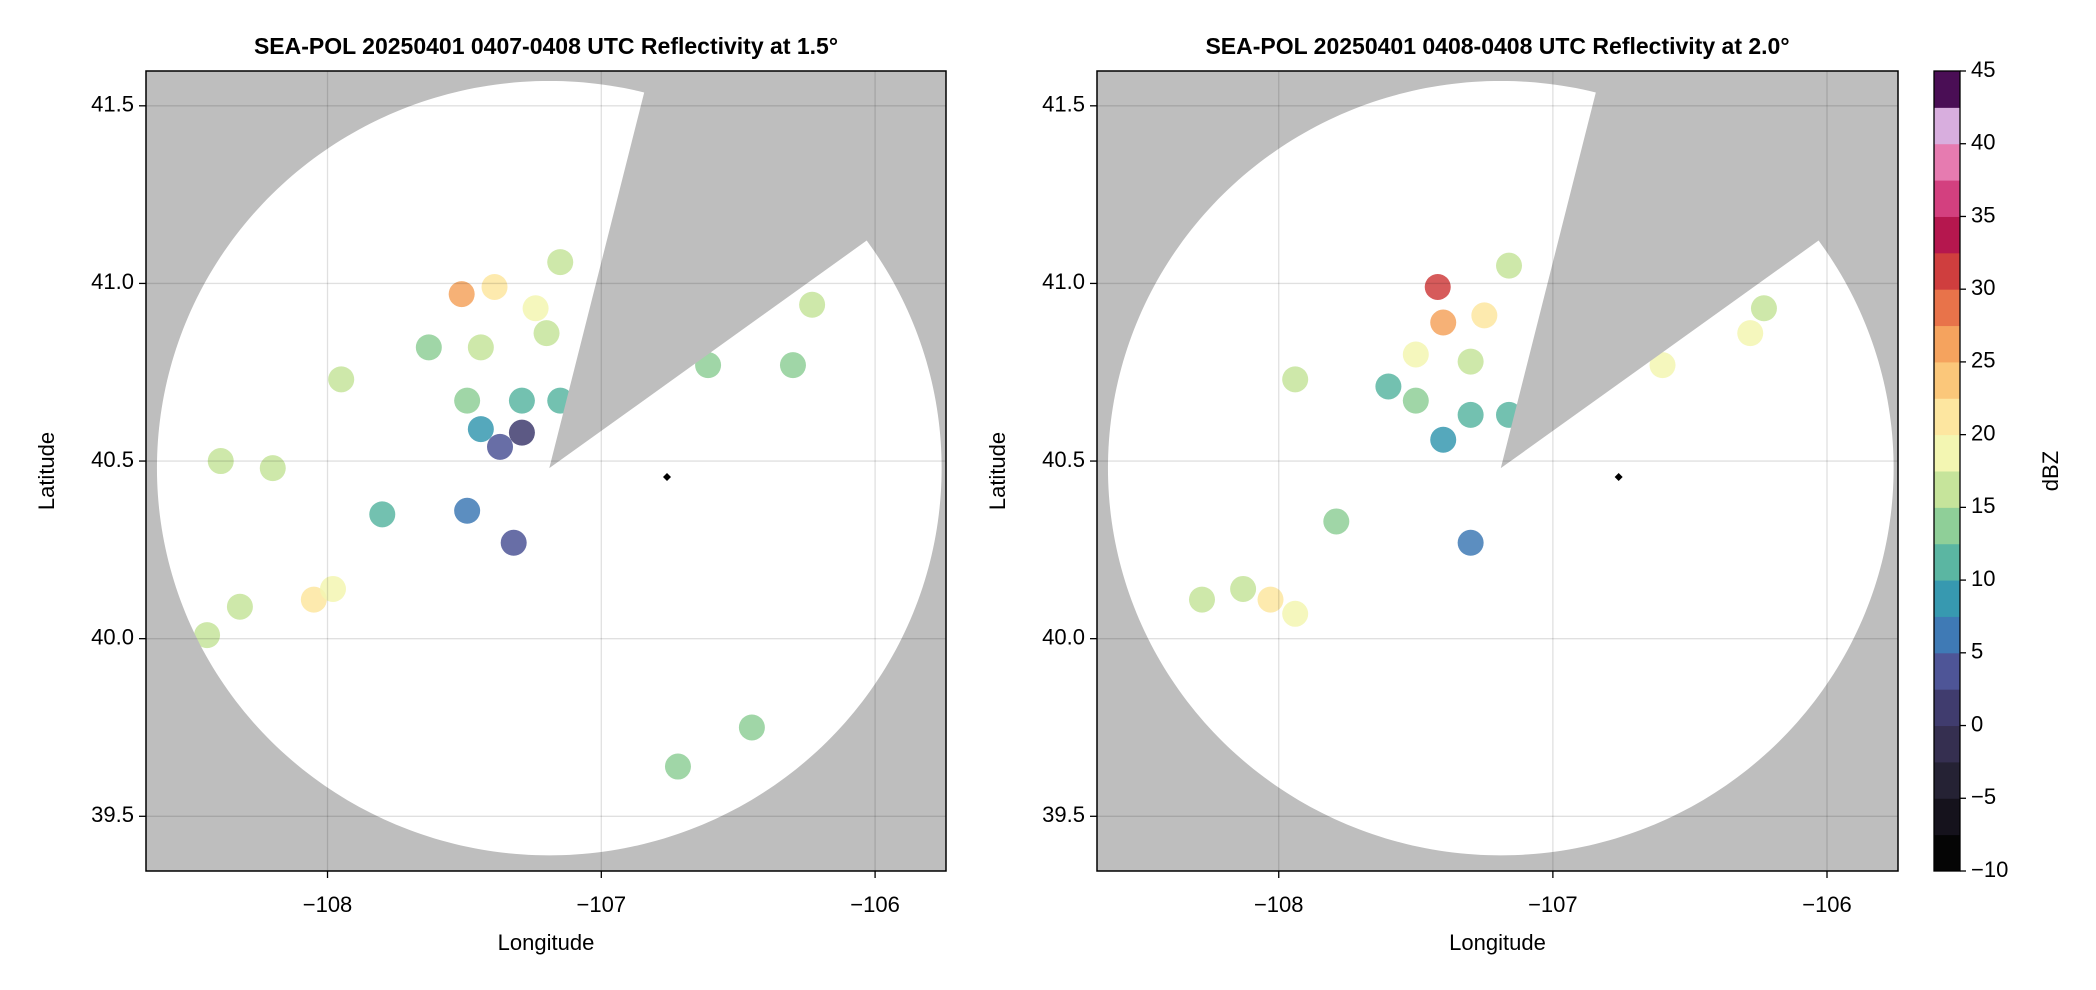 Image resolution: width=2096 pixels, height=990 pixels. Describe the element at coordinates (1983, 796) in the screenshot. I see `colorbar-tick-label: −5` at that location.